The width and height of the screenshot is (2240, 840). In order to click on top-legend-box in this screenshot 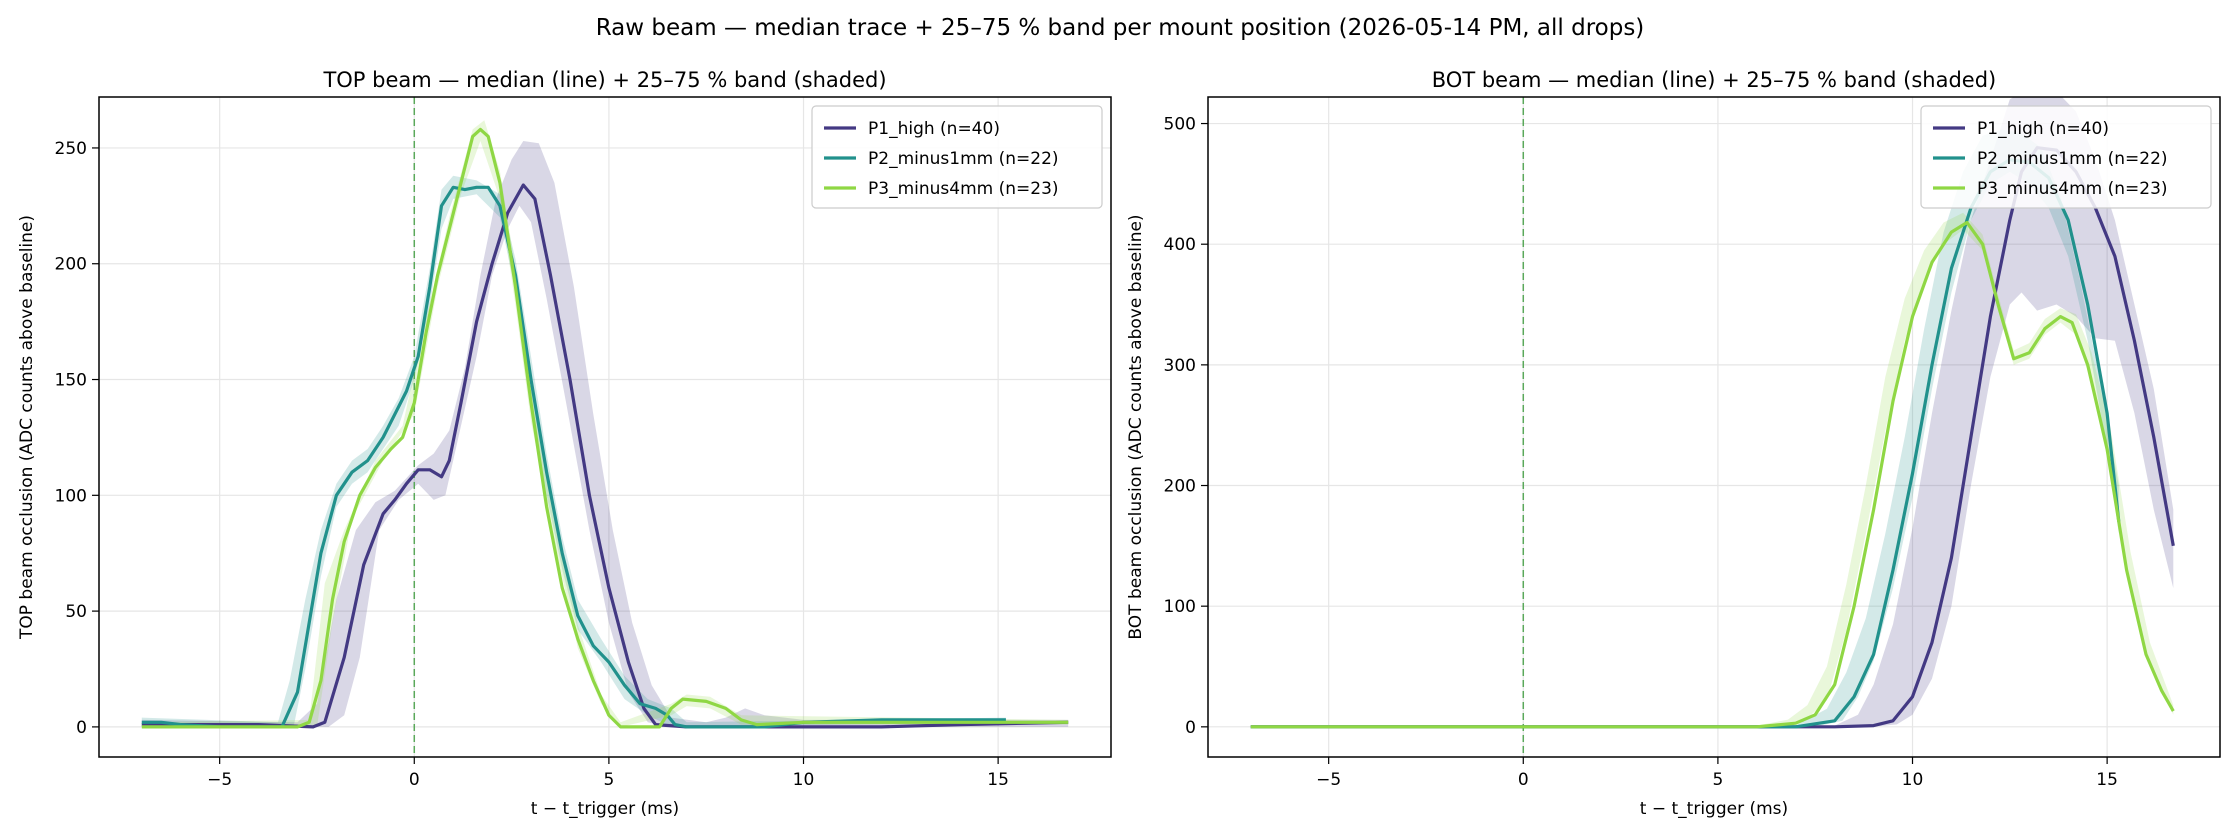, I will do `click(957, 157)`.